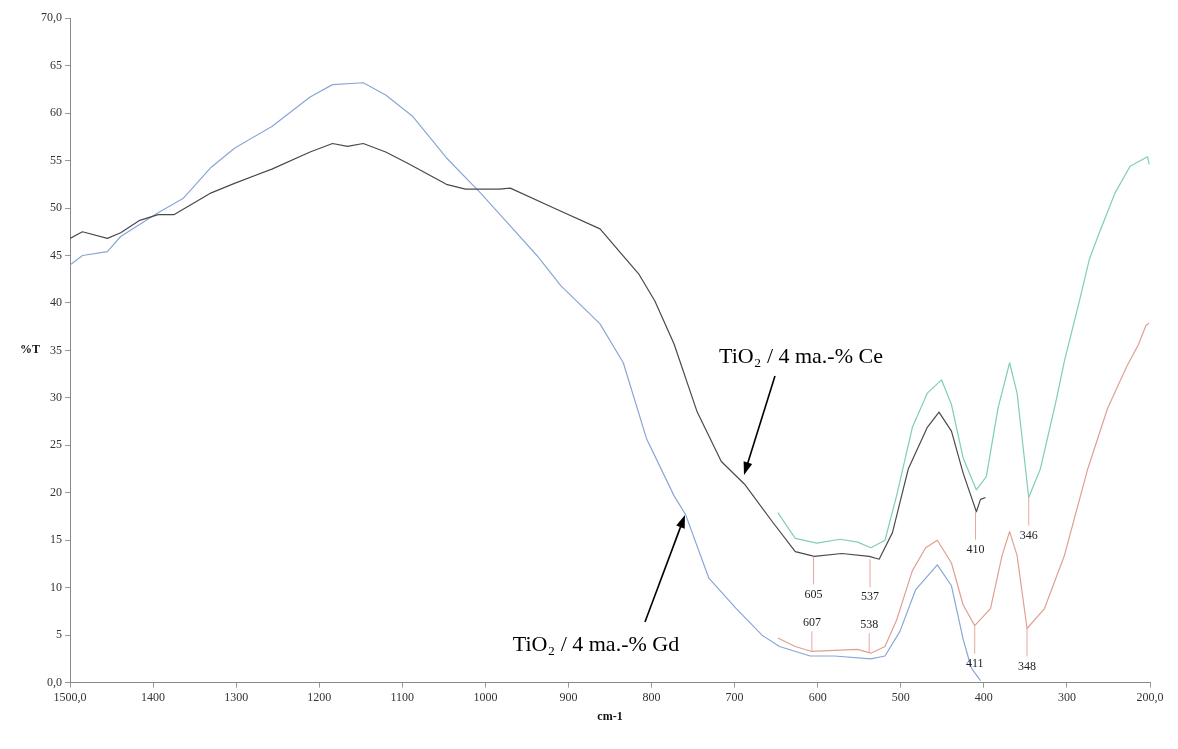 Image resolution: width=1178 pixels, height=749 pixels. Describe the element at coordinates (56, 349) in the screenshot. I see `y-tick-label: 35` at that location.